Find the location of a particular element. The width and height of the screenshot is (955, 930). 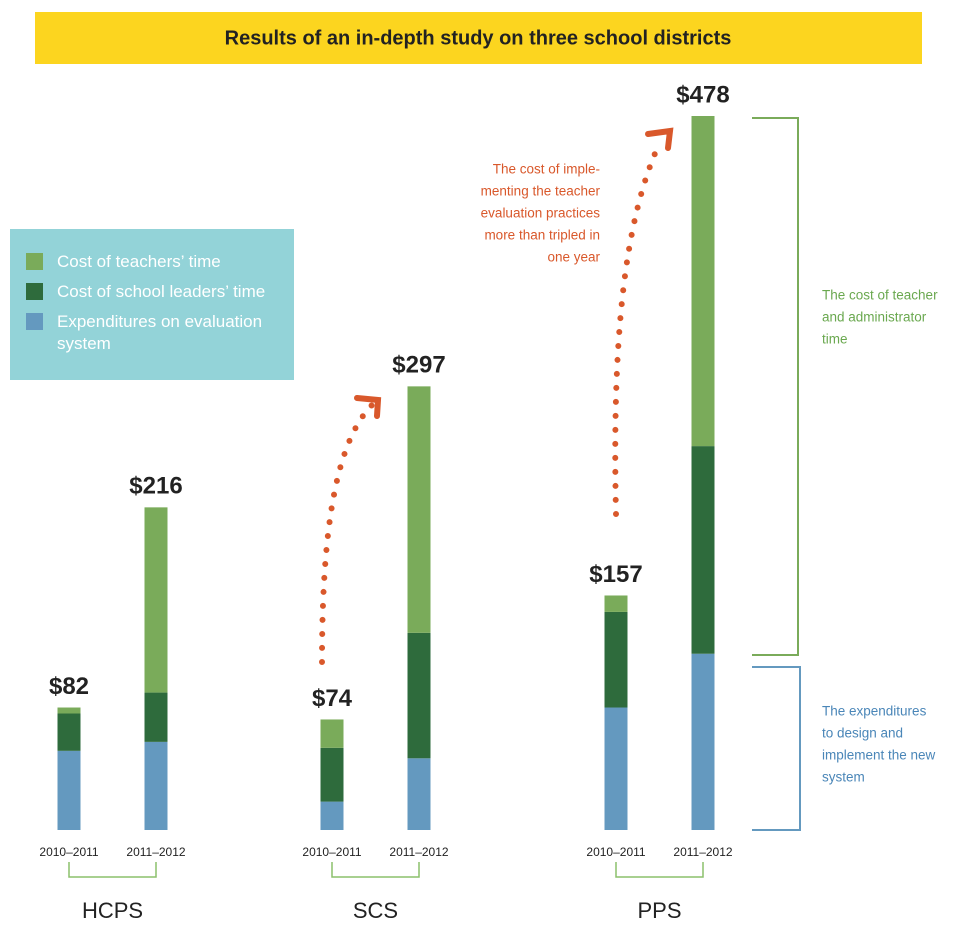

group-label: SCS is located at coordinates (375, 910).